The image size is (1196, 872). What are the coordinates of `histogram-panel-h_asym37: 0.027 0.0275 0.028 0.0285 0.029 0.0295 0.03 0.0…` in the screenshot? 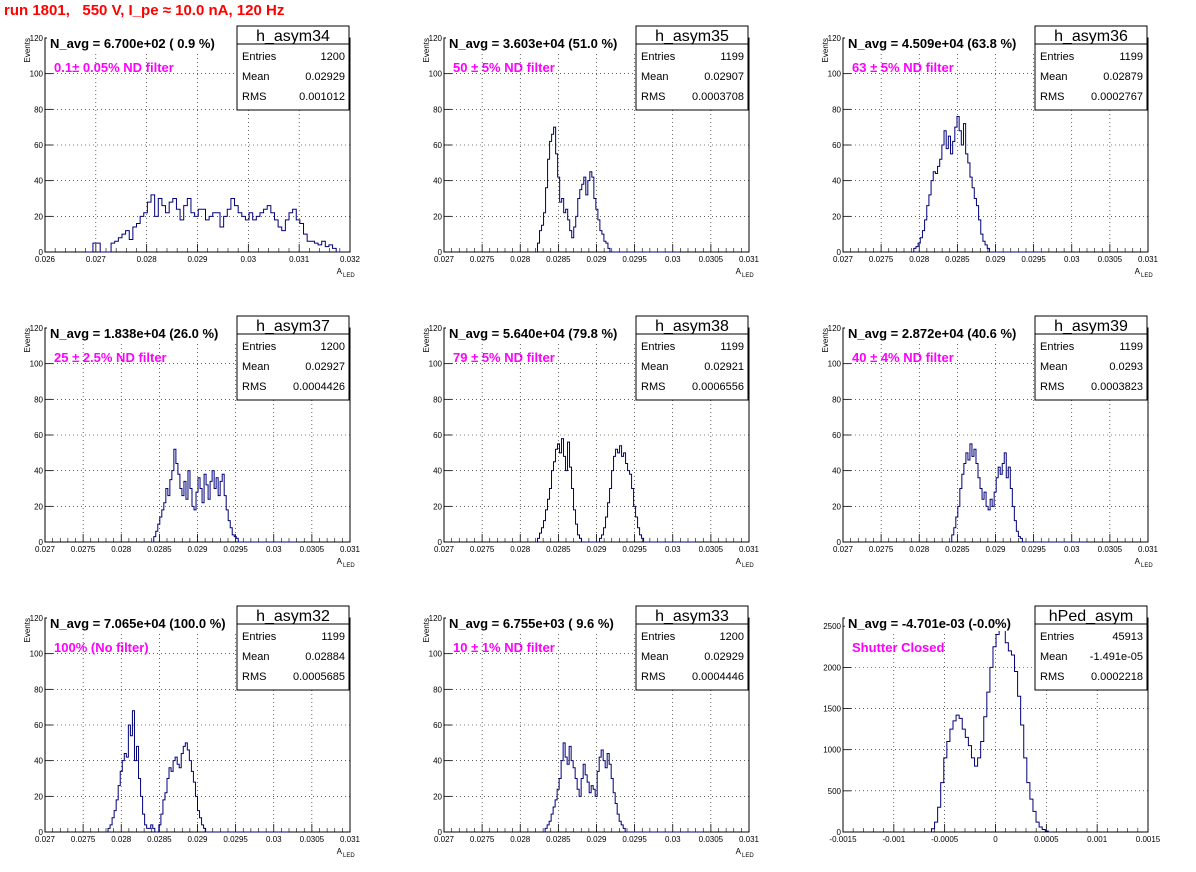 It's located at (192, 442).